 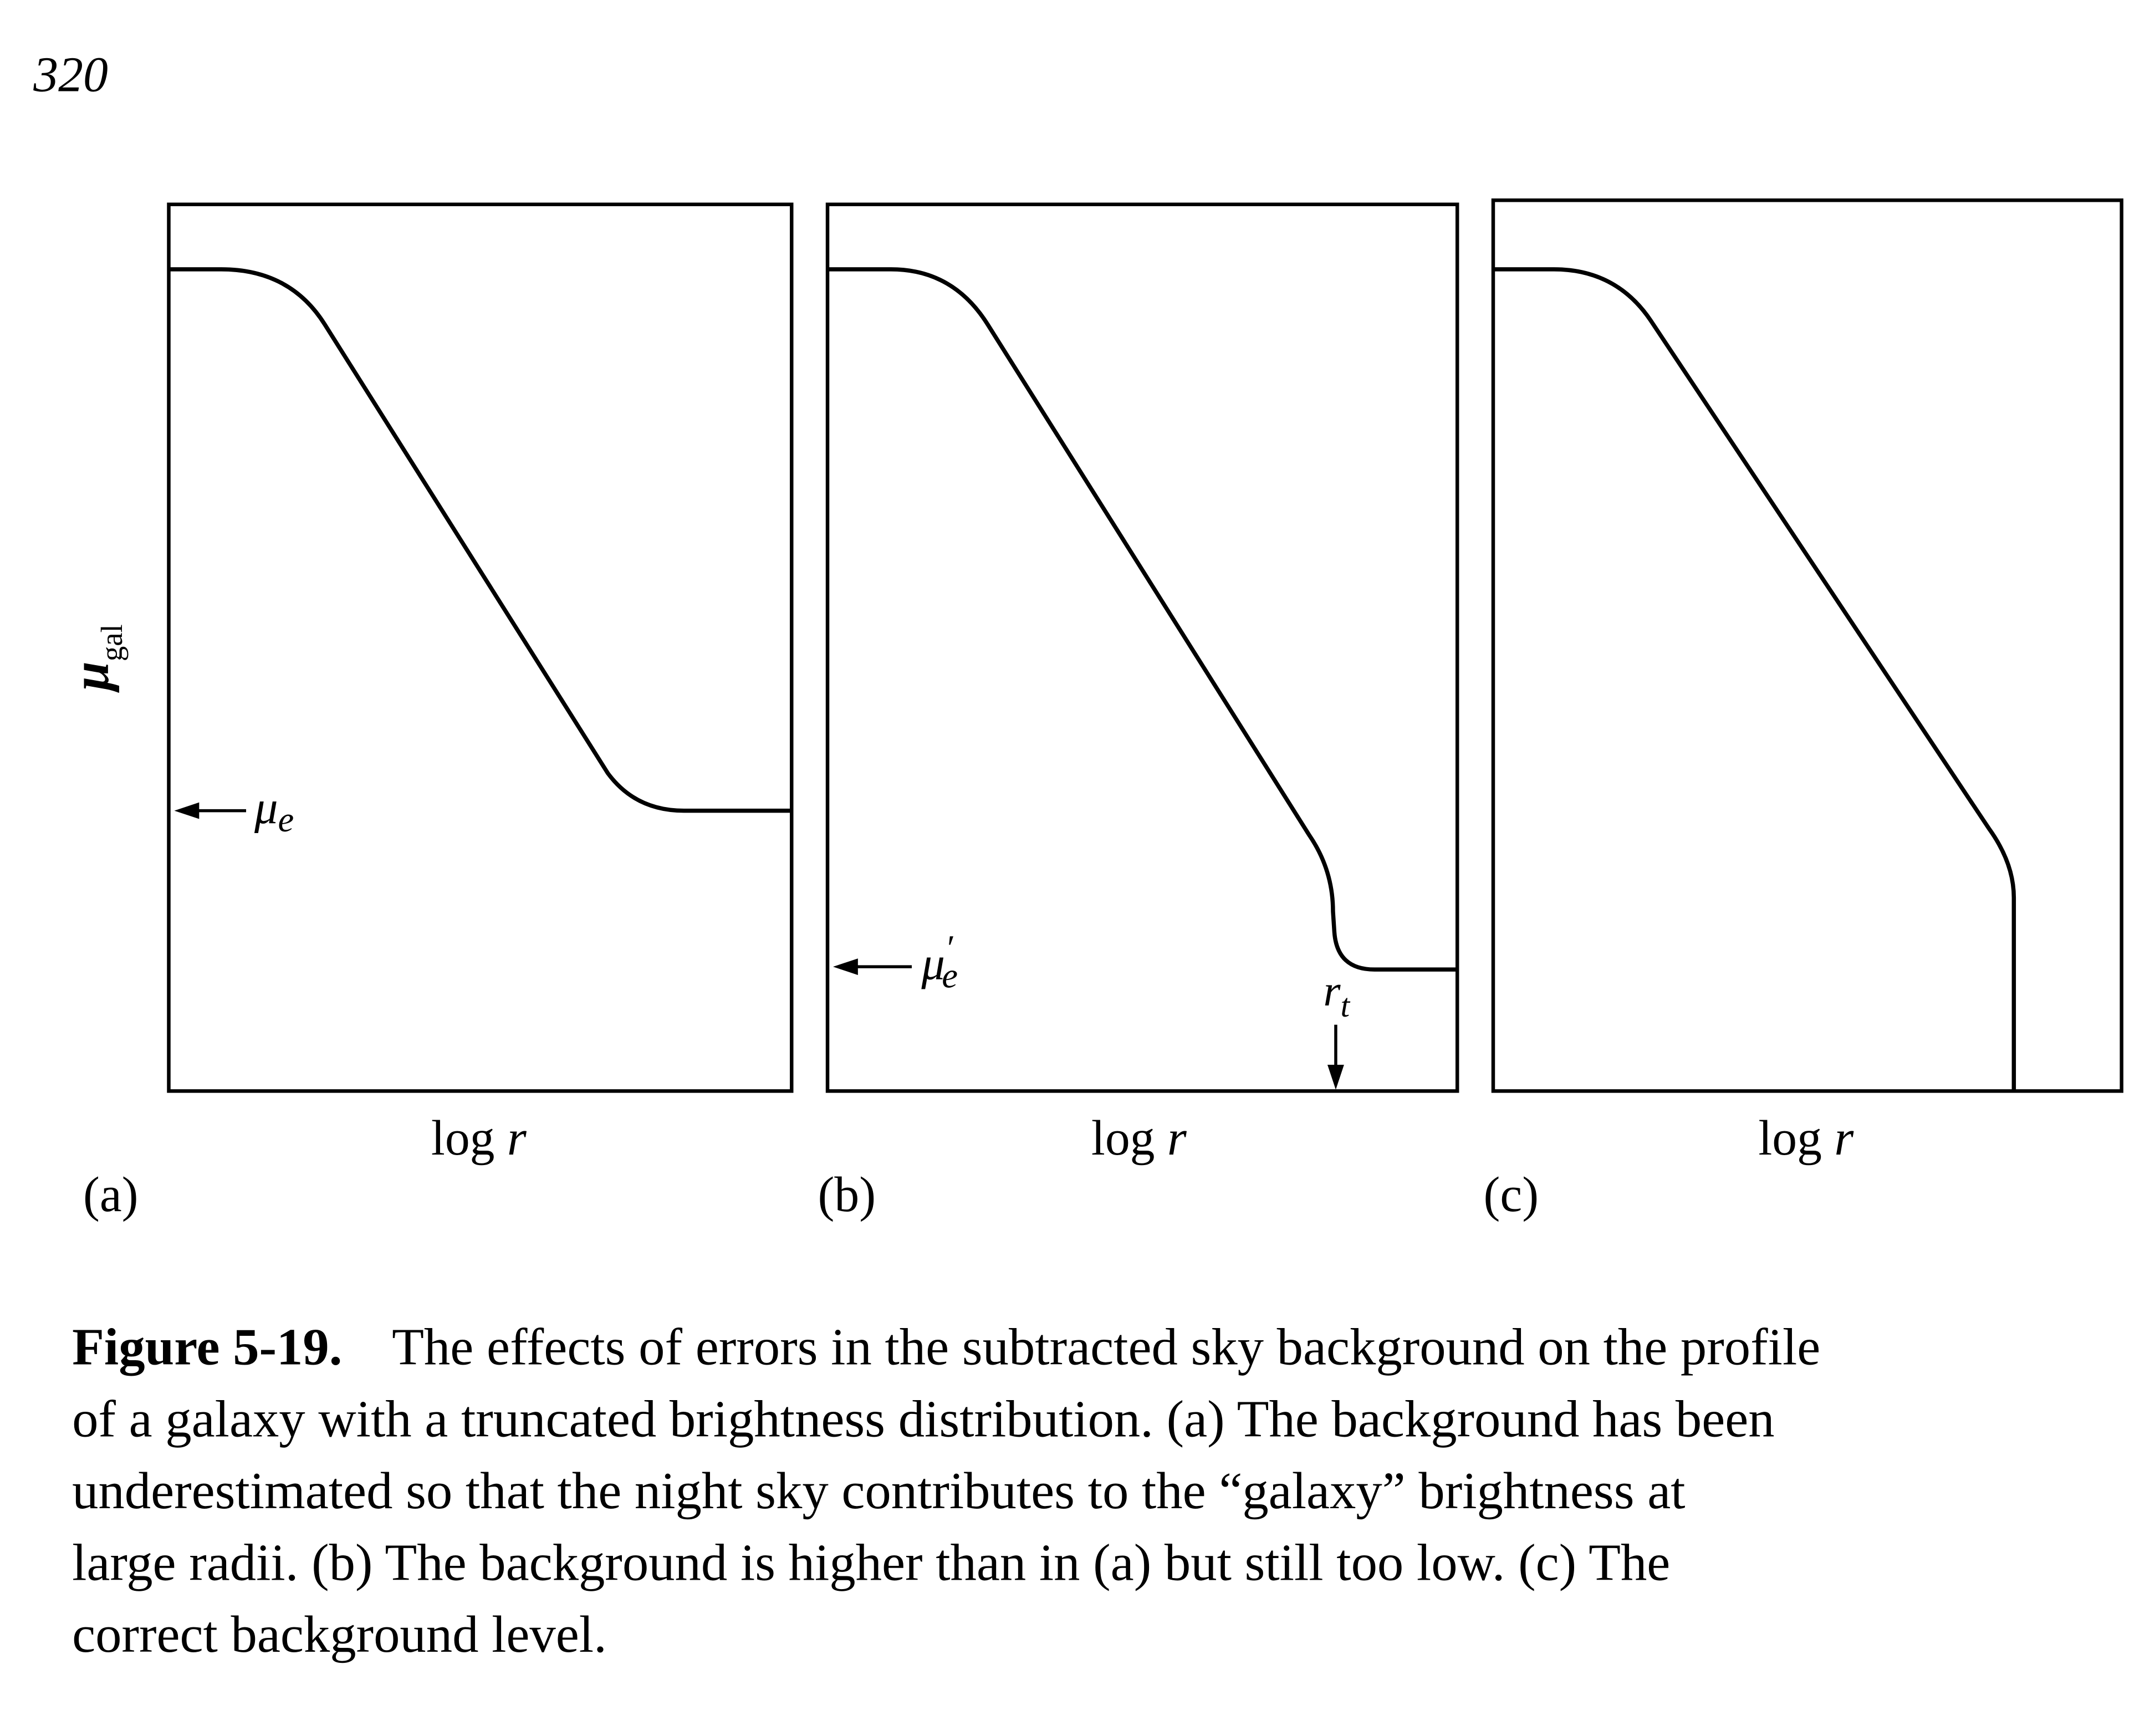 What do you see at coordinates (1332, 991) in the screenshot?
I see `symbol: r` at bounding box center [1332, 991].